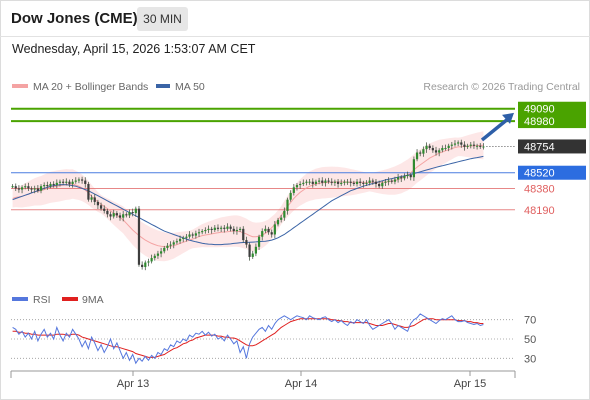  Describe the element at coordinates (162, 19) in the screenshot. I see `timeframe-button: 30 MIN` at that location.